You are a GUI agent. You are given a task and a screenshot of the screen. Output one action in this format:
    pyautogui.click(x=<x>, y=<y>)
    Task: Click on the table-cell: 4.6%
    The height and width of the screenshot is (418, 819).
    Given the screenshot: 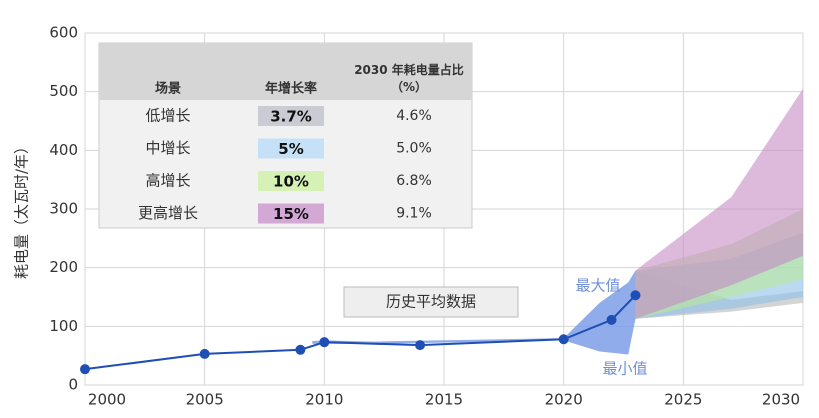 What is the action you would take?
    pyautogui.click(x=414, y=116)
    